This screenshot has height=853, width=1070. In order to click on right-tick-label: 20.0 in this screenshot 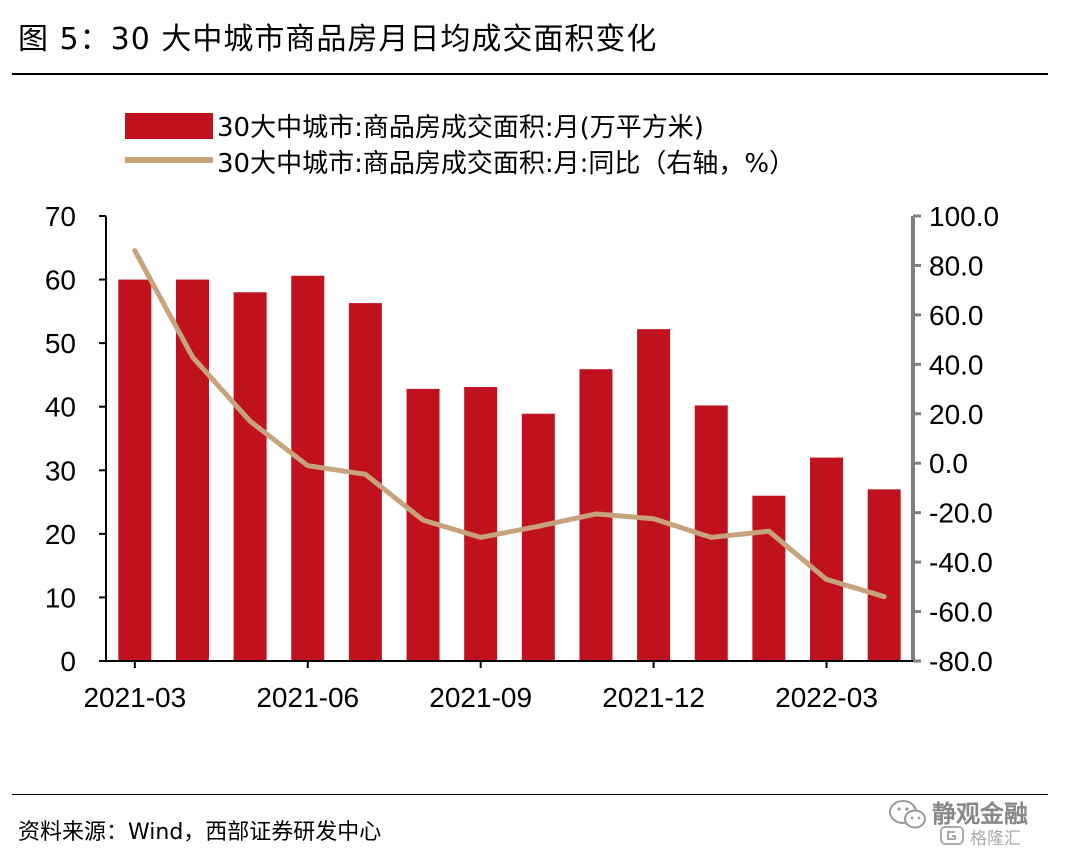, I will do `click(956, 414)`.